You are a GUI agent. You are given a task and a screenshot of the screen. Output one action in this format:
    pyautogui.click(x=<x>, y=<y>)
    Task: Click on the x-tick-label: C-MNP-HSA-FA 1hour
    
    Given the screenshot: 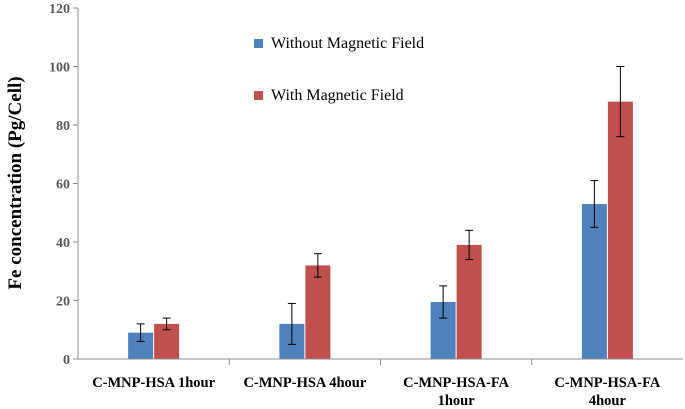 What is the action you would take?
    pyautogui.click(x=456, y=392)
    